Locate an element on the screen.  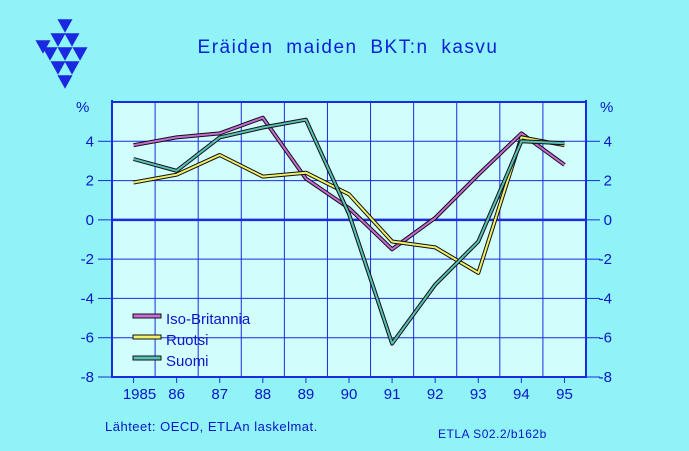
y-unit-left: % is located at coordinates (82, 107).